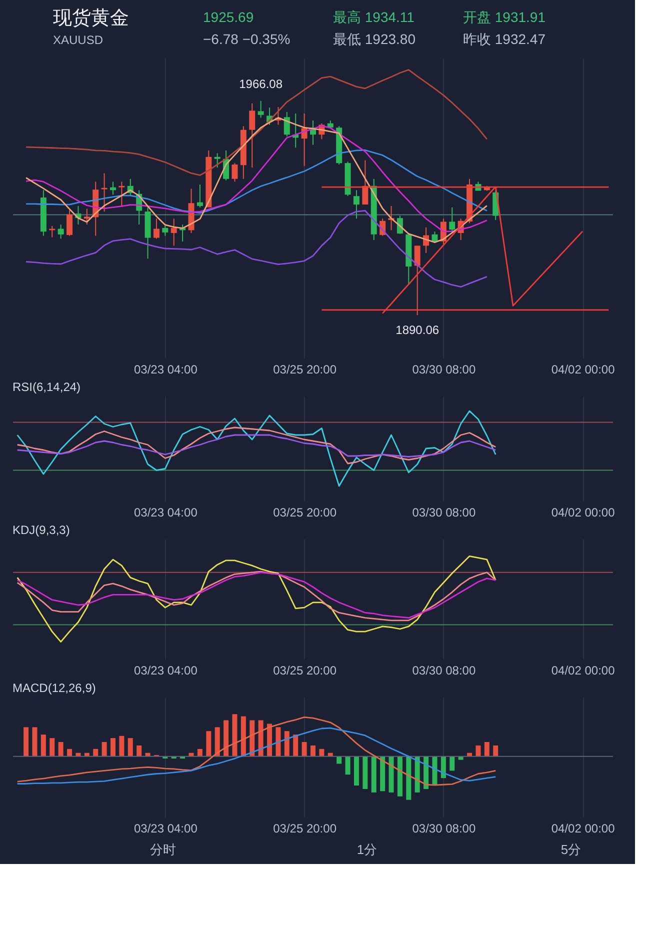 This screenshot has height=932, width=649. What do you see at coordinates (46, 387) in the screenshot?
I see `chart-title: RSI(6,14,24)` at bounding box center [46, 387].